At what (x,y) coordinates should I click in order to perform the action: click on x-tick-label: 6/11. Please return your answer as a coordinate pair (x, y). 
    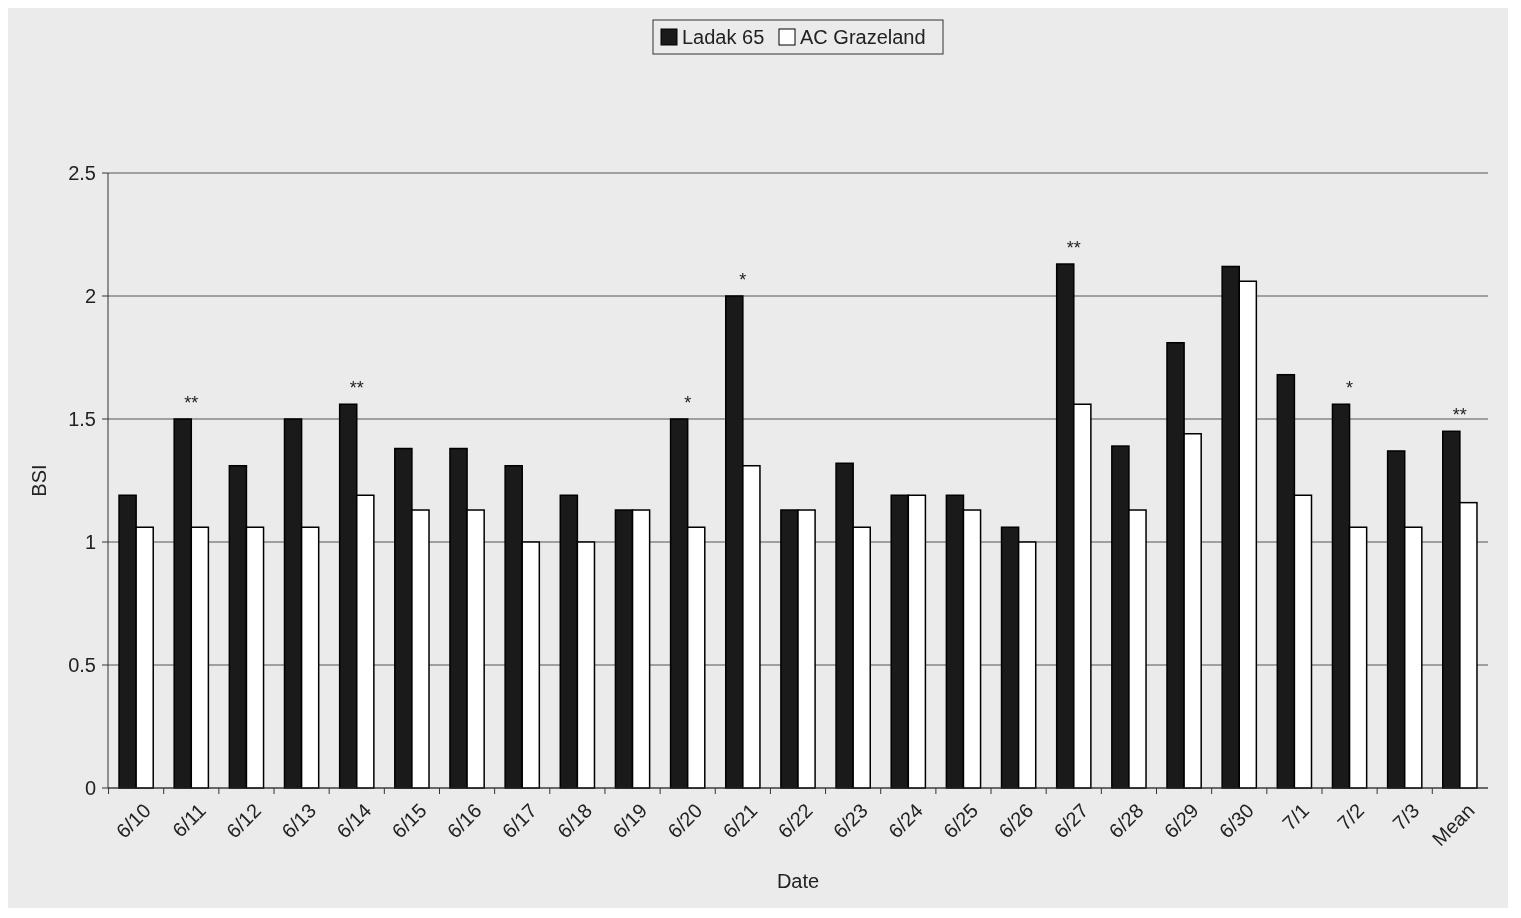
    Looking at the image, I should click on (189, 820).